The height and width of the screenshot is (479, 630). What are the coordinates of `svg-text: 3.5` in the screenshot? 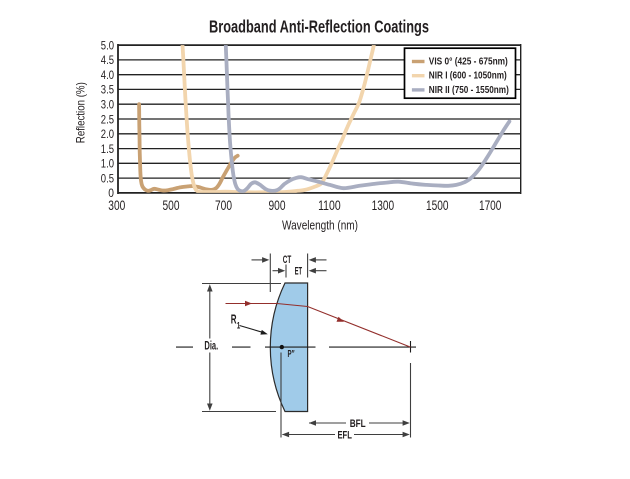 It's located at (107, 90).